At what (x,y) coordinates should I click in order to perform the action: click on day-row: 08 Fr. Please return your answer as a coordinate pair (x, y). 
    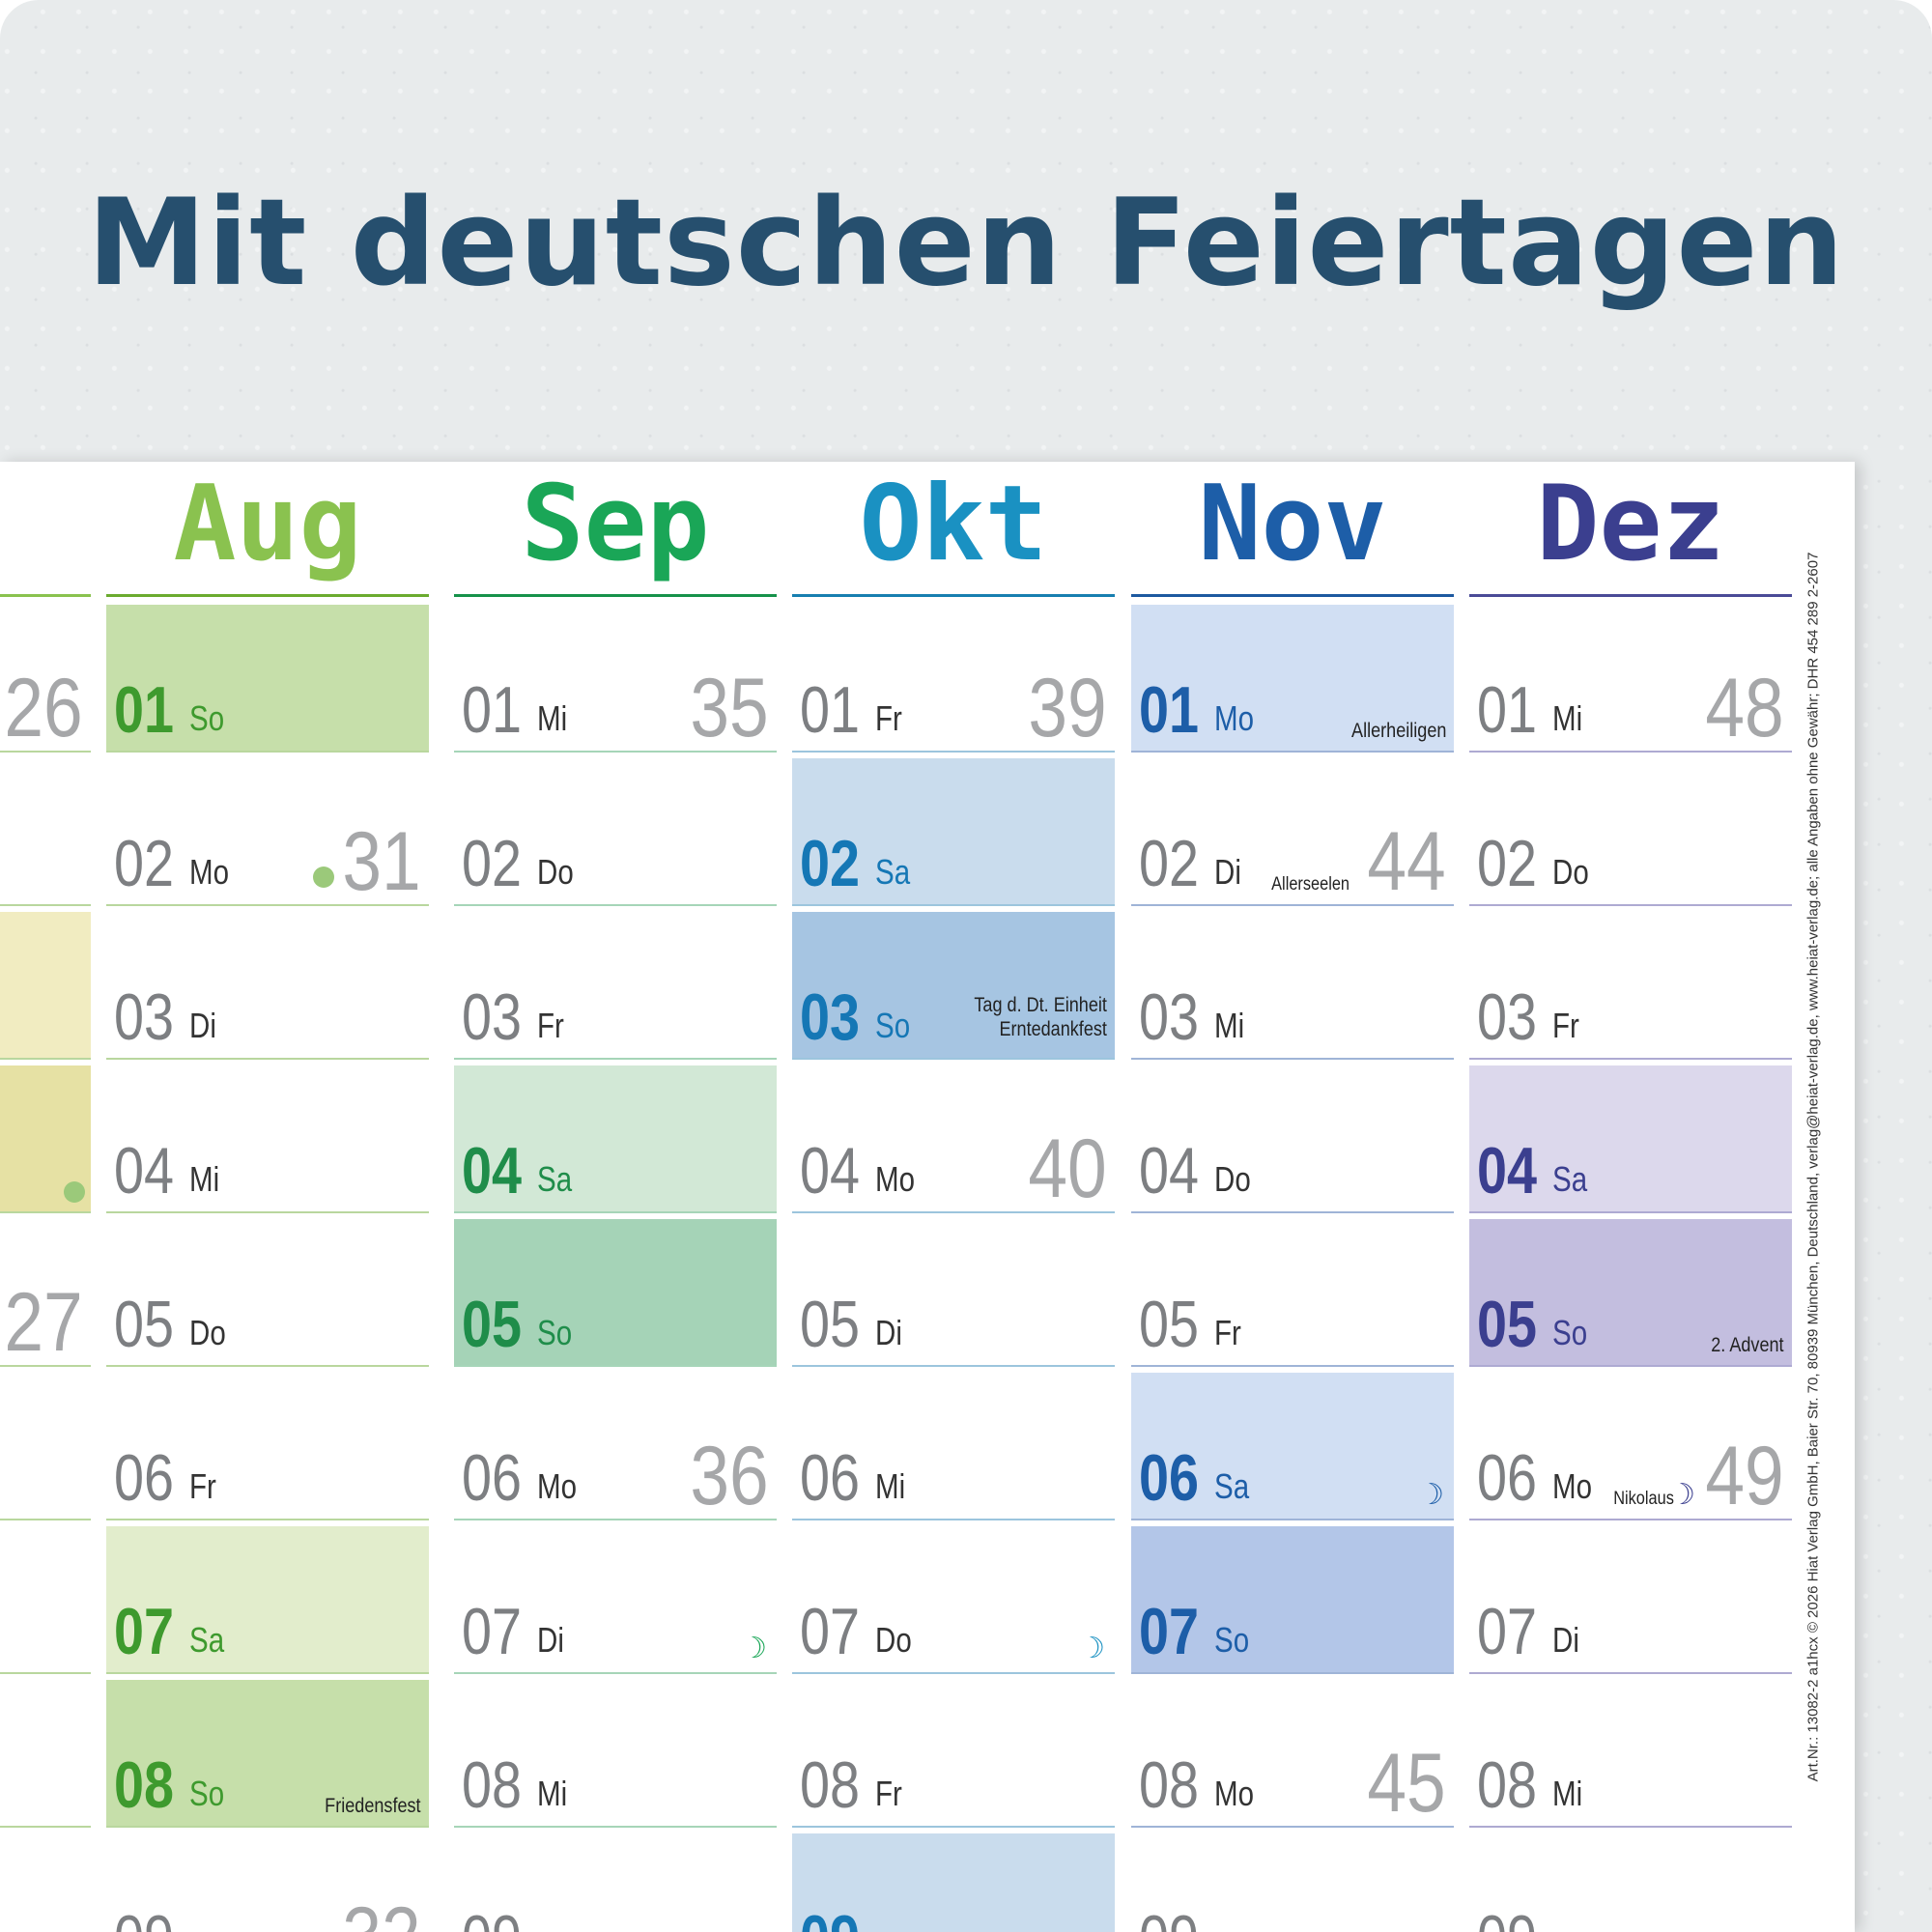
    Looking at the image, I should click on (953, 1754).